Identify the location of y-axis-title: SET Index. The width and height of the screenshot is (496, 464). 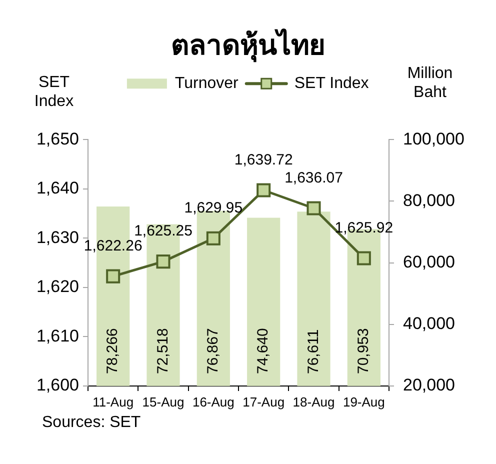
(54, 92).